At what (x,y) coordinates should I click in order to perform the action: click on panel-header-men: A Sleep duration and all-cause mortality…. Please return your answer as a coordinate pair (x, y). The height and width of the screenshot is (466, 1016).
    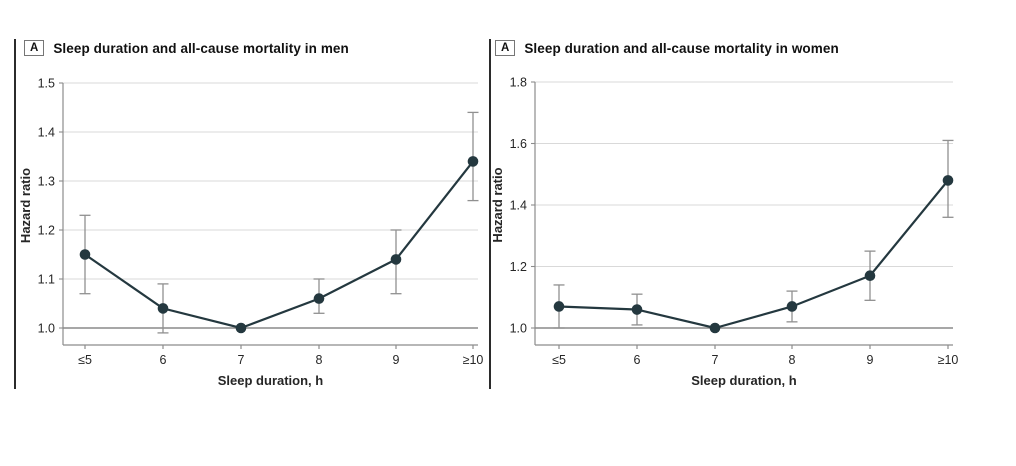
    Looking at the image, I should click on (256, 48).